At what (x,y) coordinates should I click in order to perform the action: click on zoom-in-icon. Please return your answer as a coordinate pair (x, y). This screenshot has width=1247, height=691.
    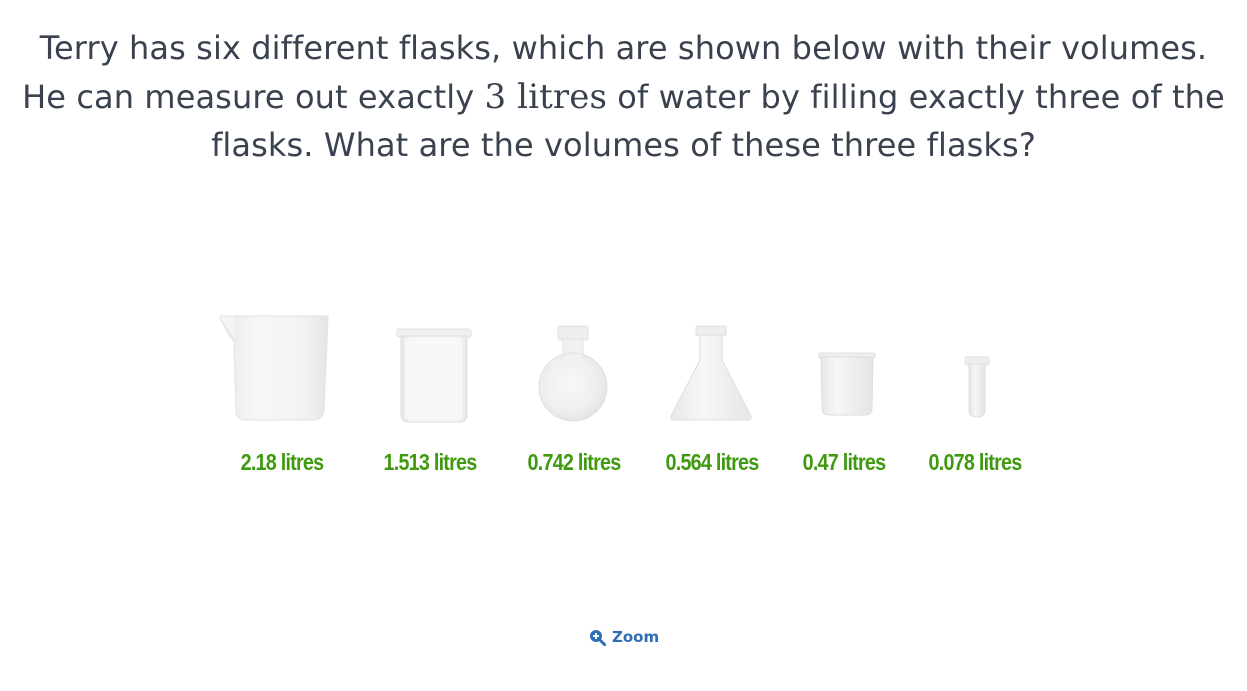
    Looking at the image, I should click on (598, 637).